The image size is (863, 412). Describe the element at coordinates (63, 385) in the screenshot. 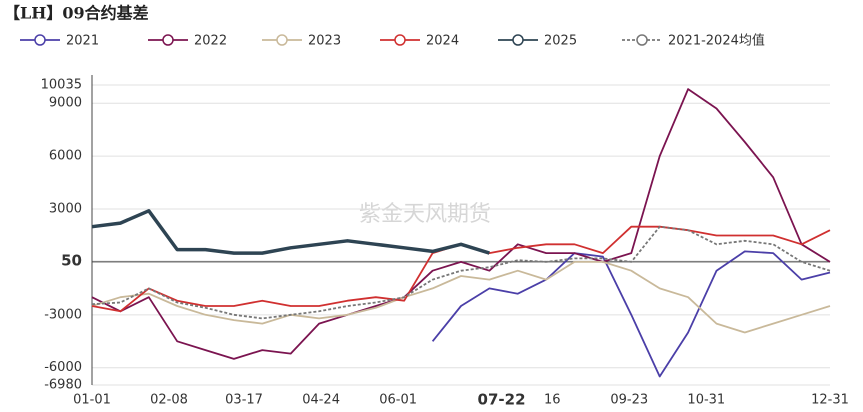

I see `y-tick-label: -6980` at that location.